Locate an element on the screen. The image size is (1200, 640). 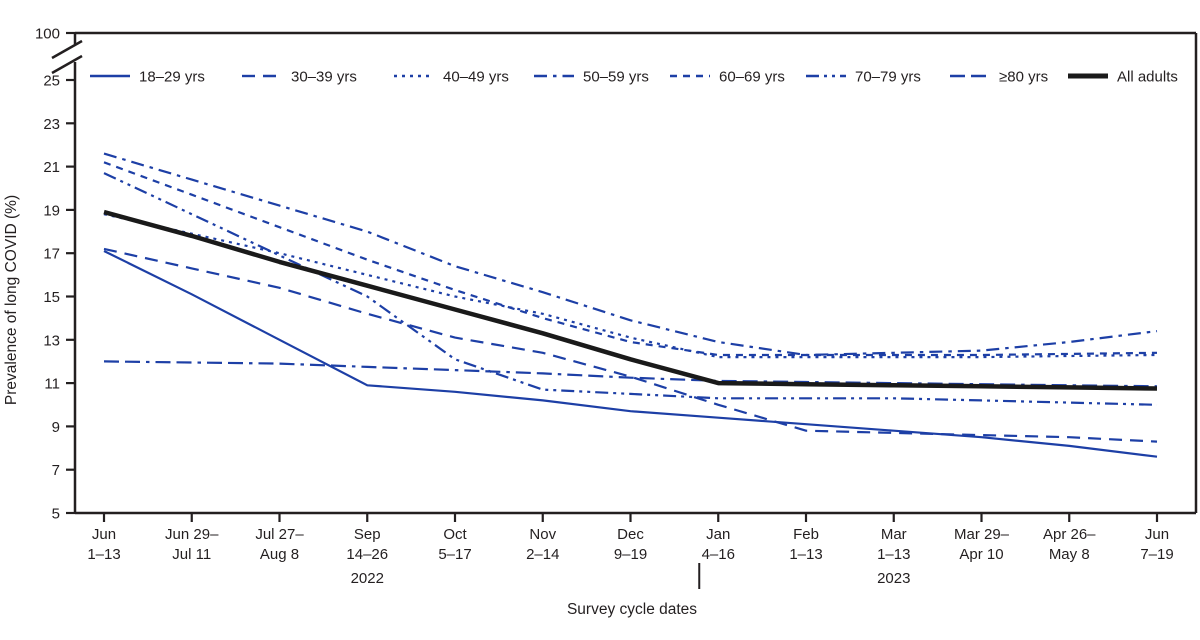
legend-item-30-39: 30–39 yrs is located at coordinates (299, 77).